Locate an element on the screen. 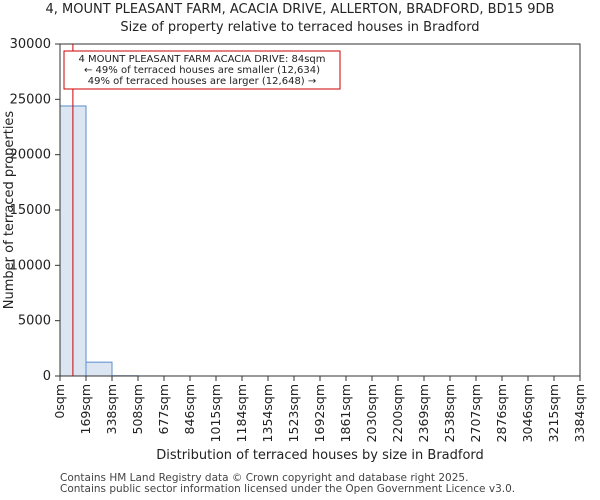  x-tick-label: 2538sqm is located at coordinates (449, 413).